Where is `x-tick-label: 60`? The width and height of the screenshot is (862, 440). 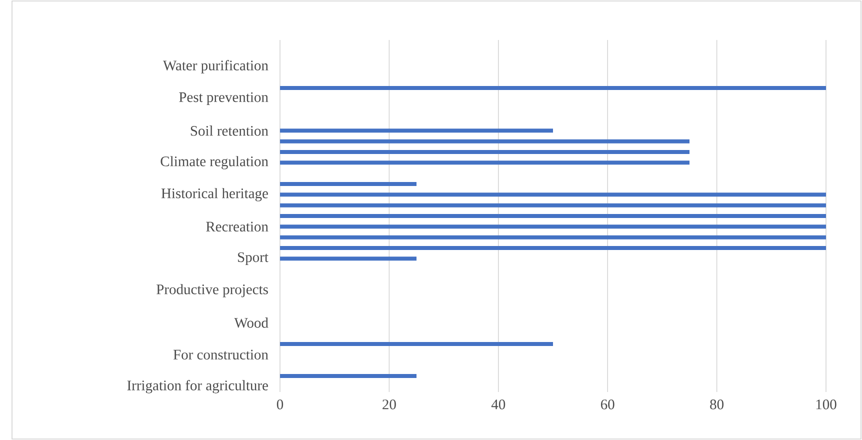
x-tick-label: 60 is located at coordinates (607, 405).